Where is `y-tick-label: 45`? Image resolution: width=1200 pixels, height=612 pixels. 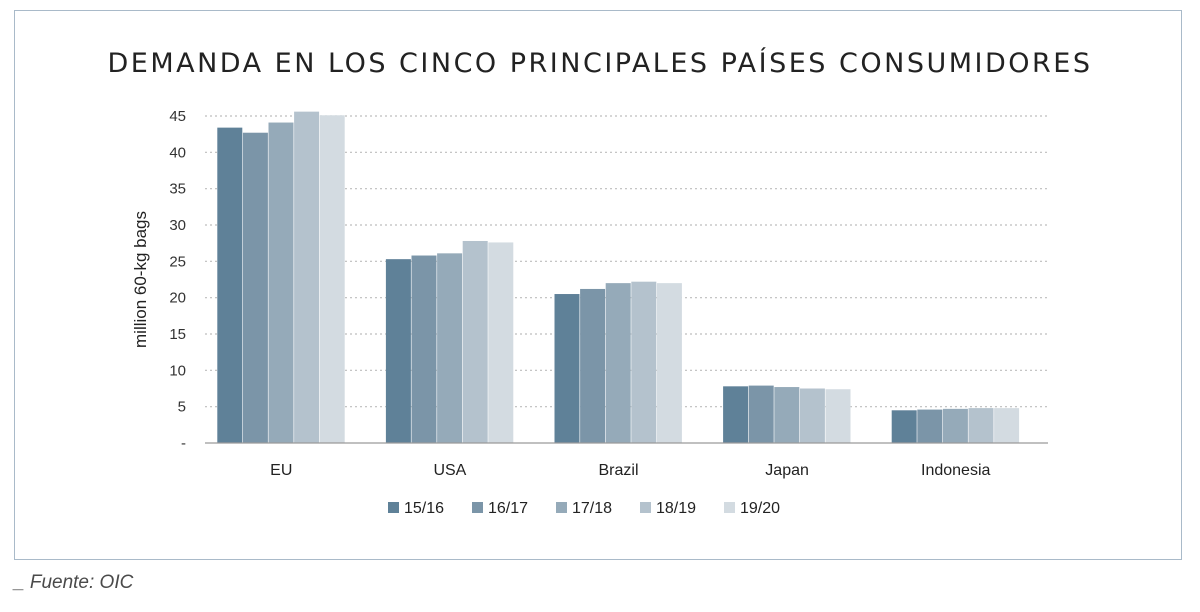
y-tick-label: 45 is located at coordinates (177, 116).